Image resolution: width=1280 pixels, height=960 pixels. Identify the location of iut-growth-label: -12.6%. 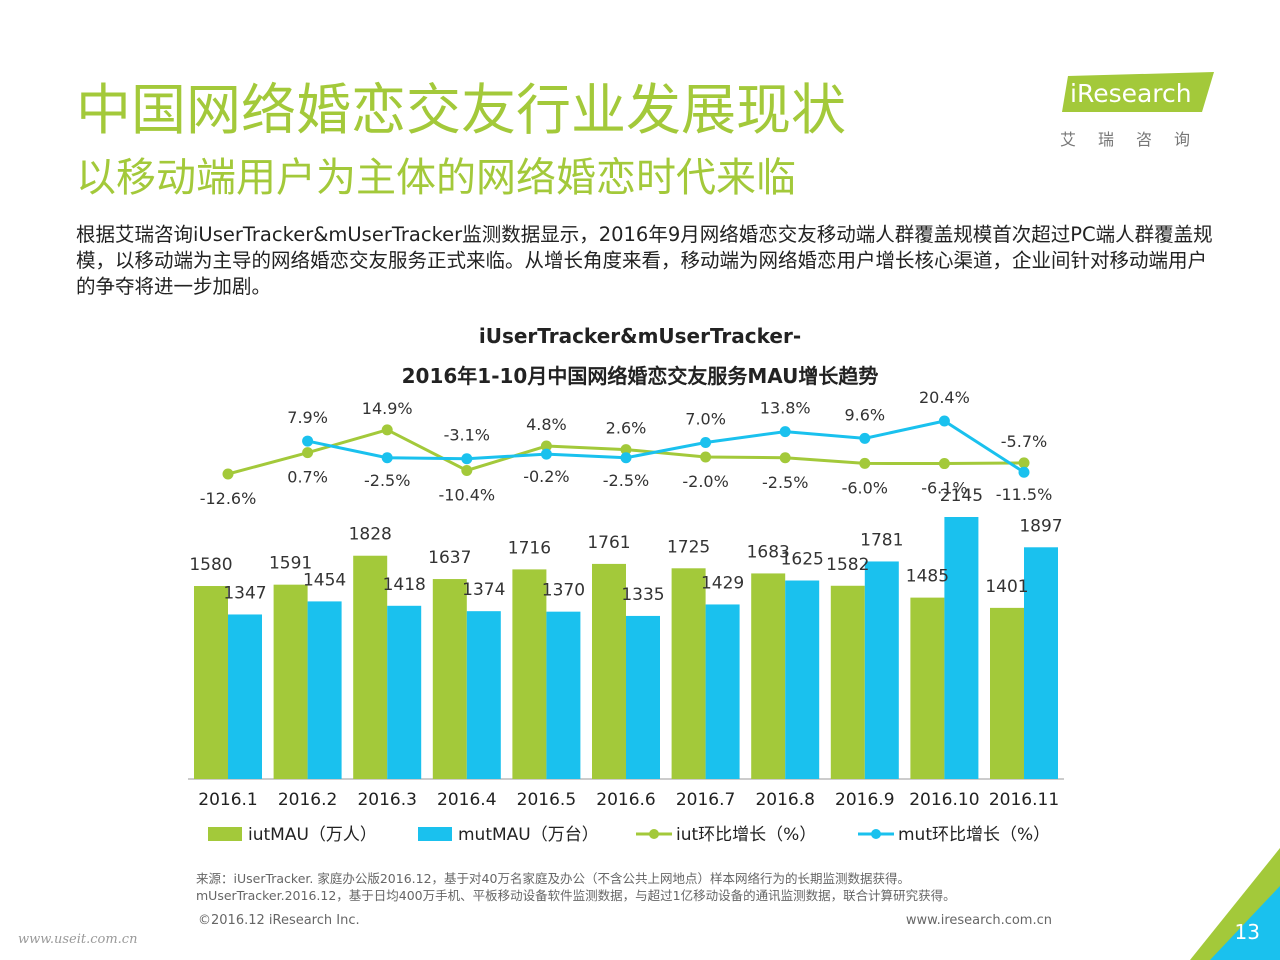
(228, 498).